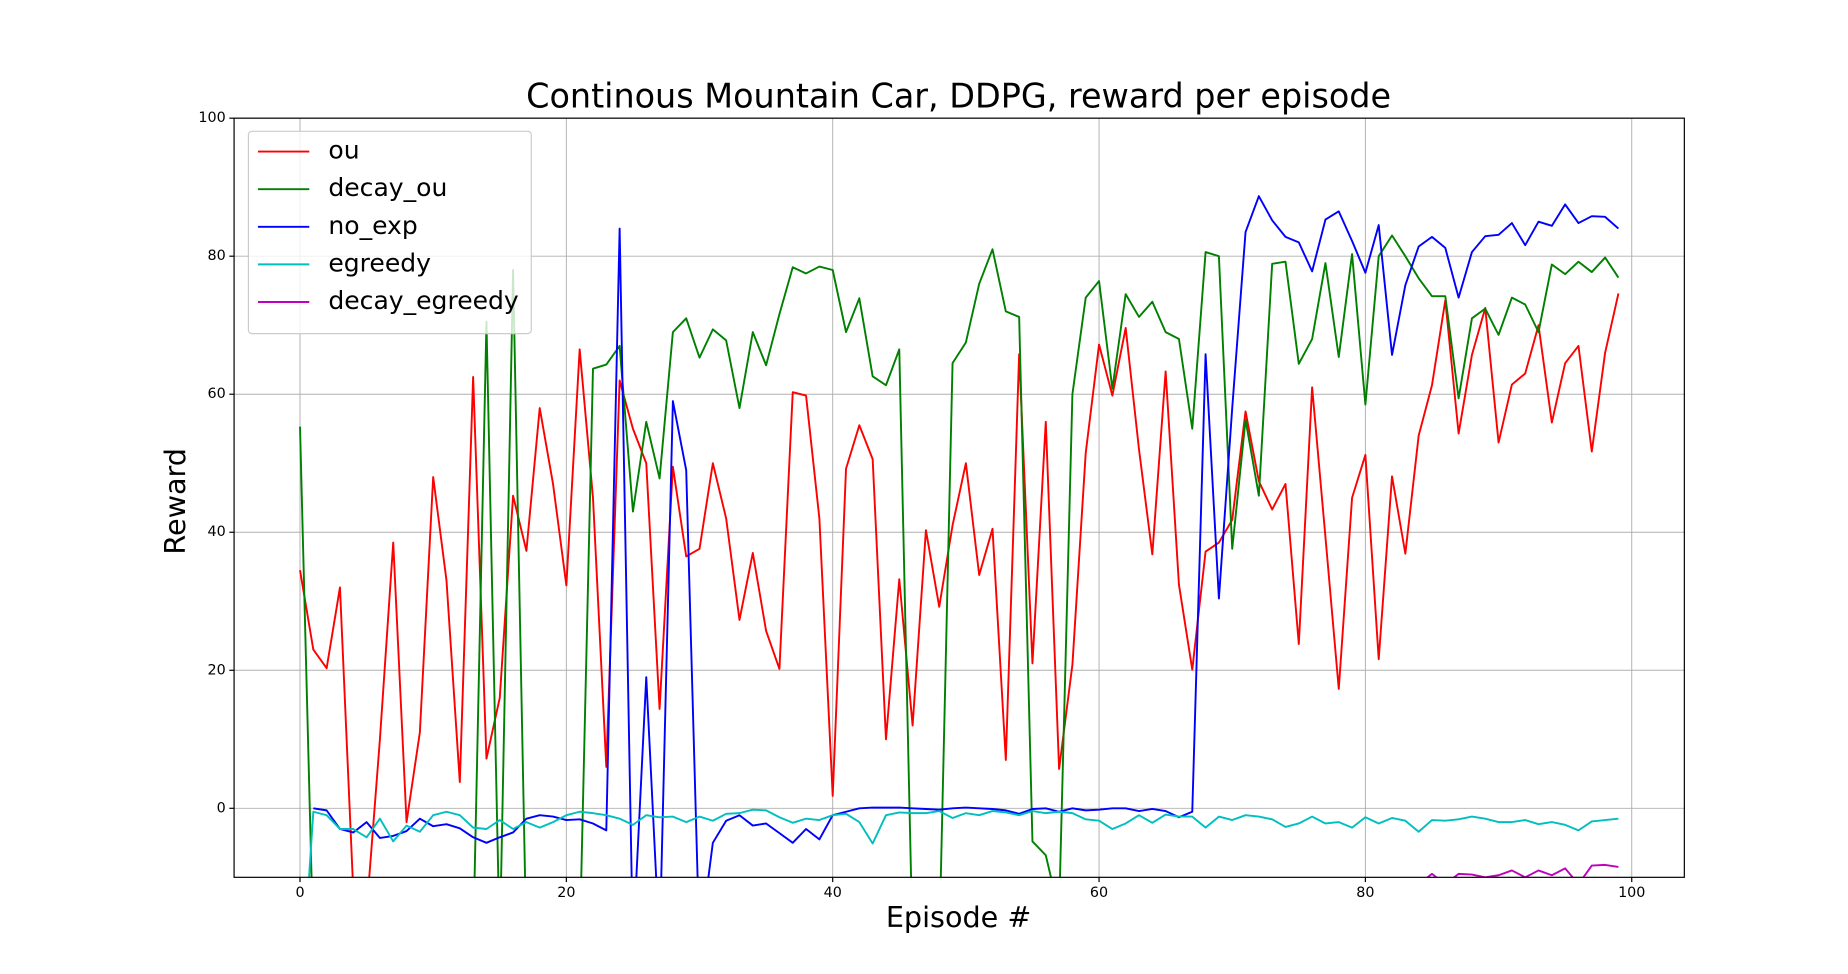 The height and width of the screenshot is (974, 1848). What do you see at coordinates (372, 225) in the screenshot?
I see `legend-label: no_exp` at bounding box center [372, 225].